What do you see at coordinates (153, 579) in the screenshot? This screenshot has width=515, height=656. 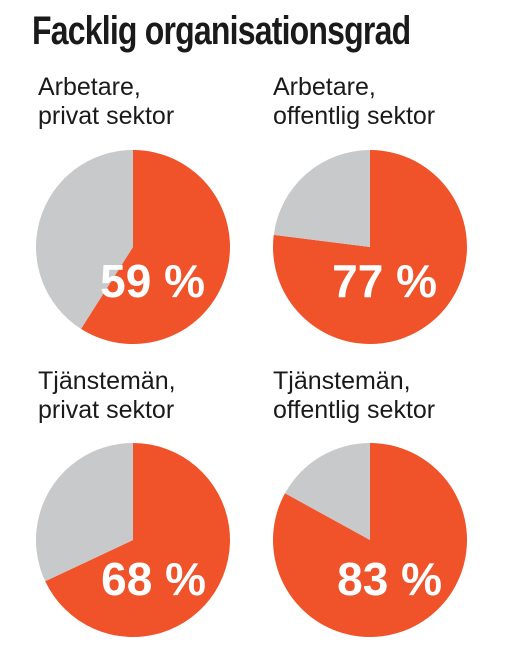 I see `value-label: 68 %` at bounding box center [153, 579].